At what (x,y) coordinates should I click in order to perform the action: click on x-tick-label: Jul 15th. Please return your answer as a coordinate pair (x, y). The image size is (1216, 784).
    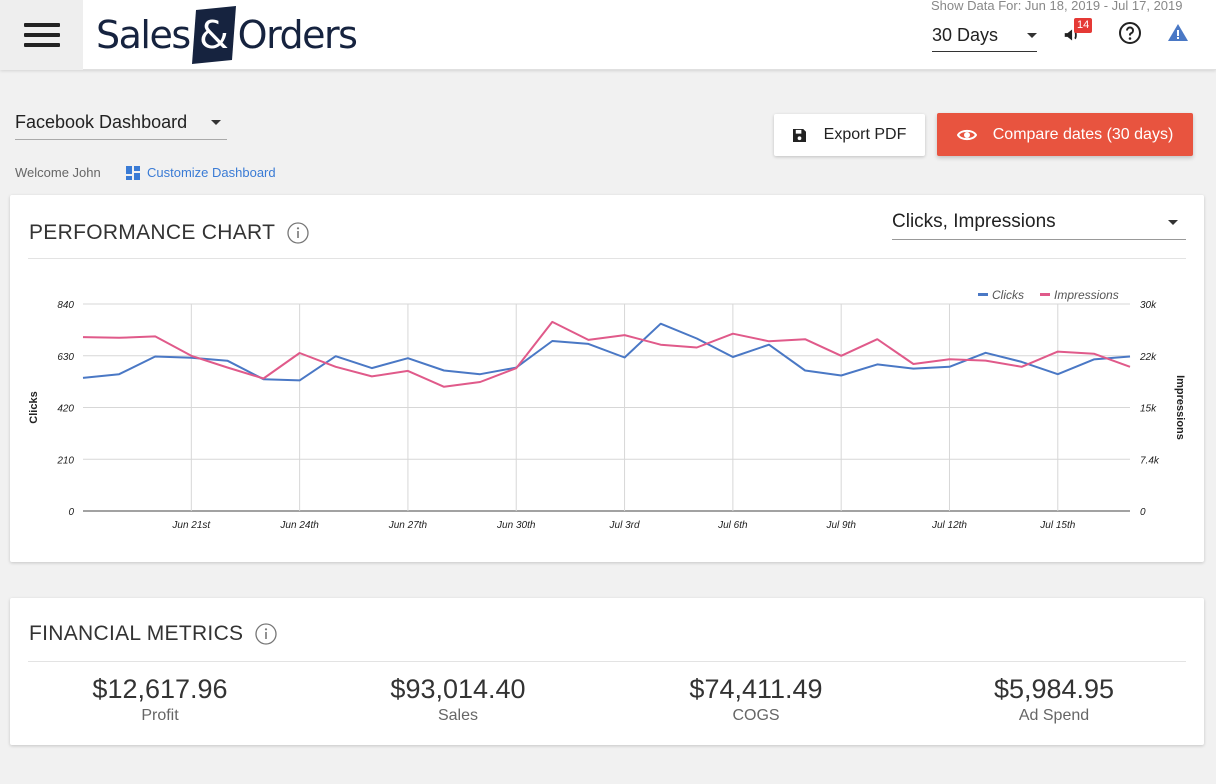
    Looking at the image, I should click on (1057, 525).